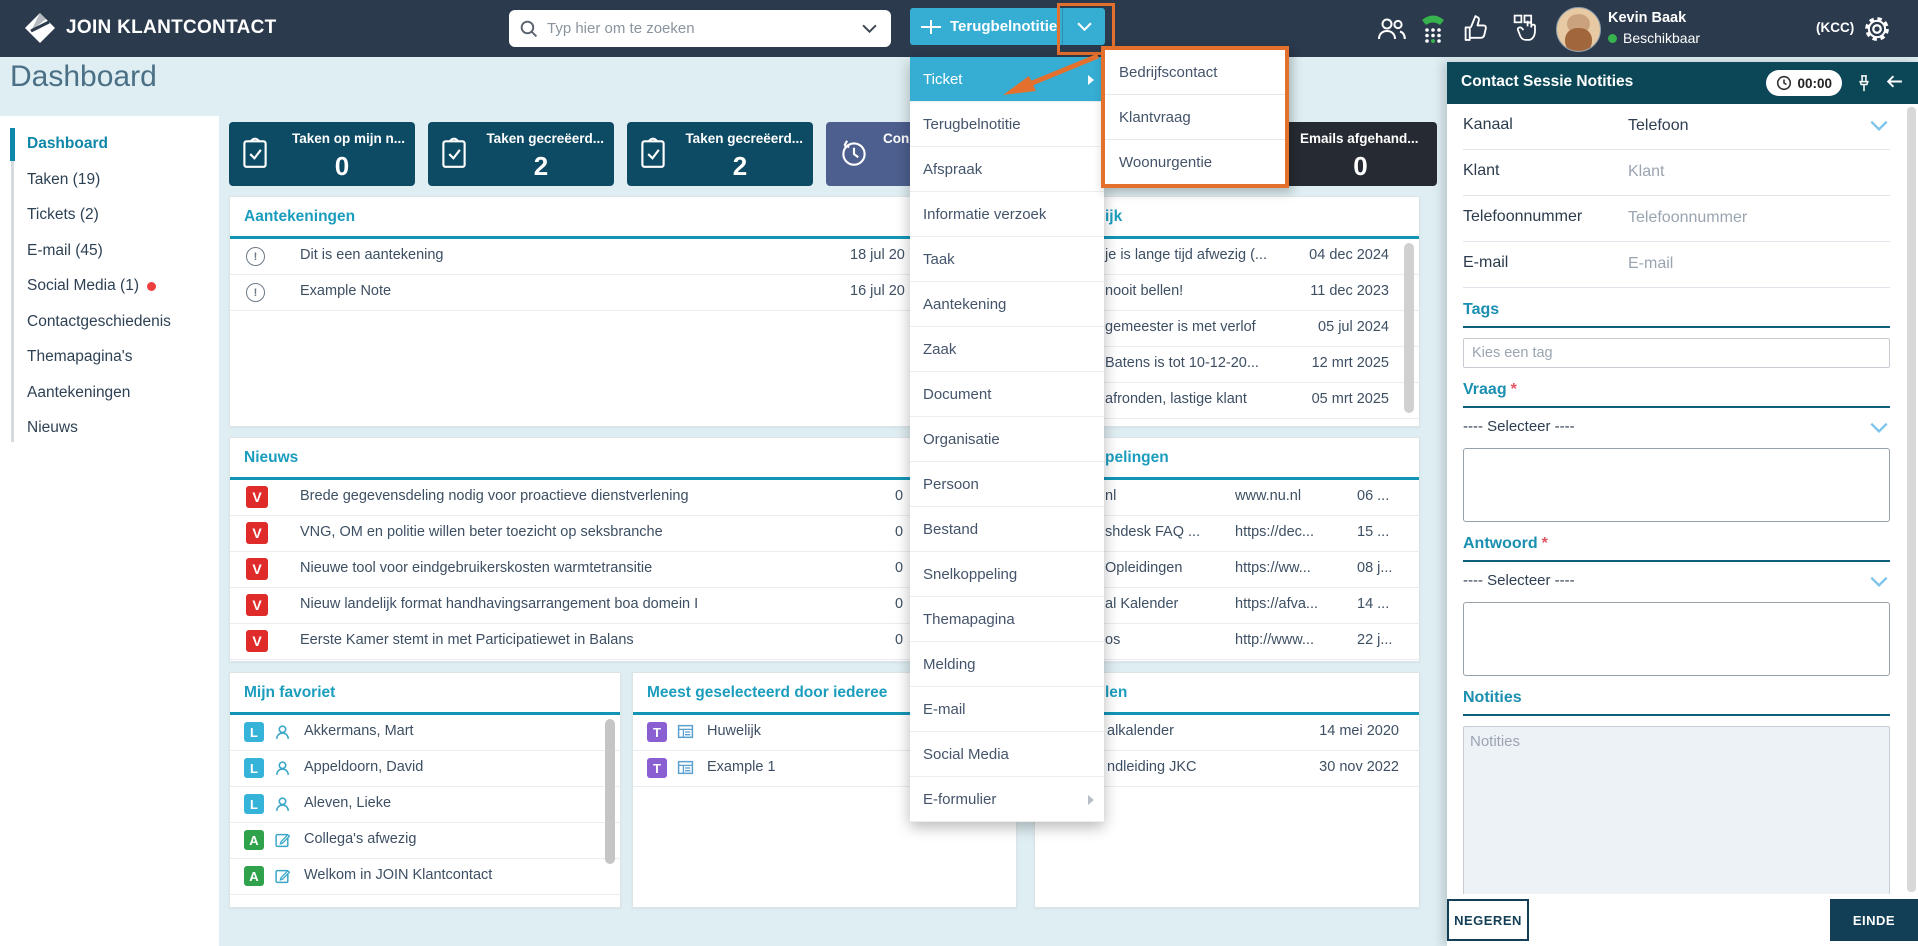 This screenshot has height=946, width=1918. What do you see at coordinates (1877, 28) in the screenshot?
I see `settings-gear-icon` at bounding box center [1877, 28].